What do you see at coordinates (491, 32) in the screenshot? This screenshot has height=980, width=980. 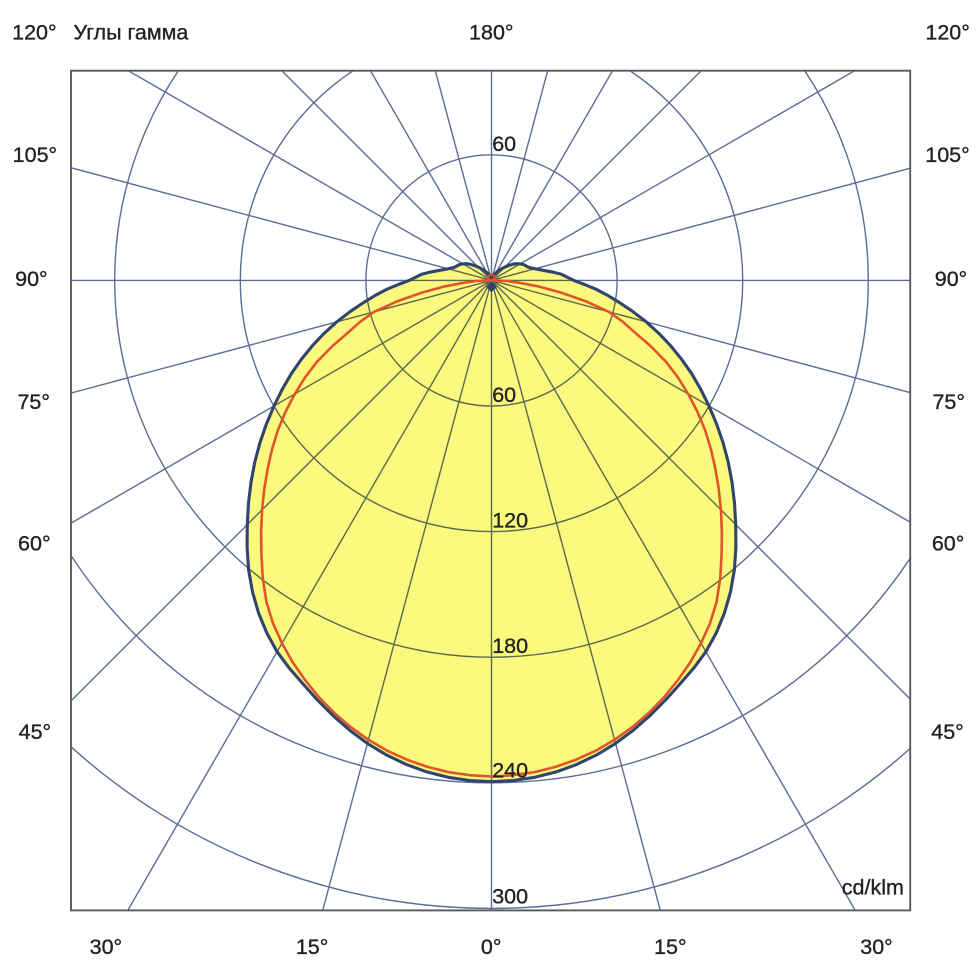 I see `svg-text: 180°` at bounding box center [491, 32].